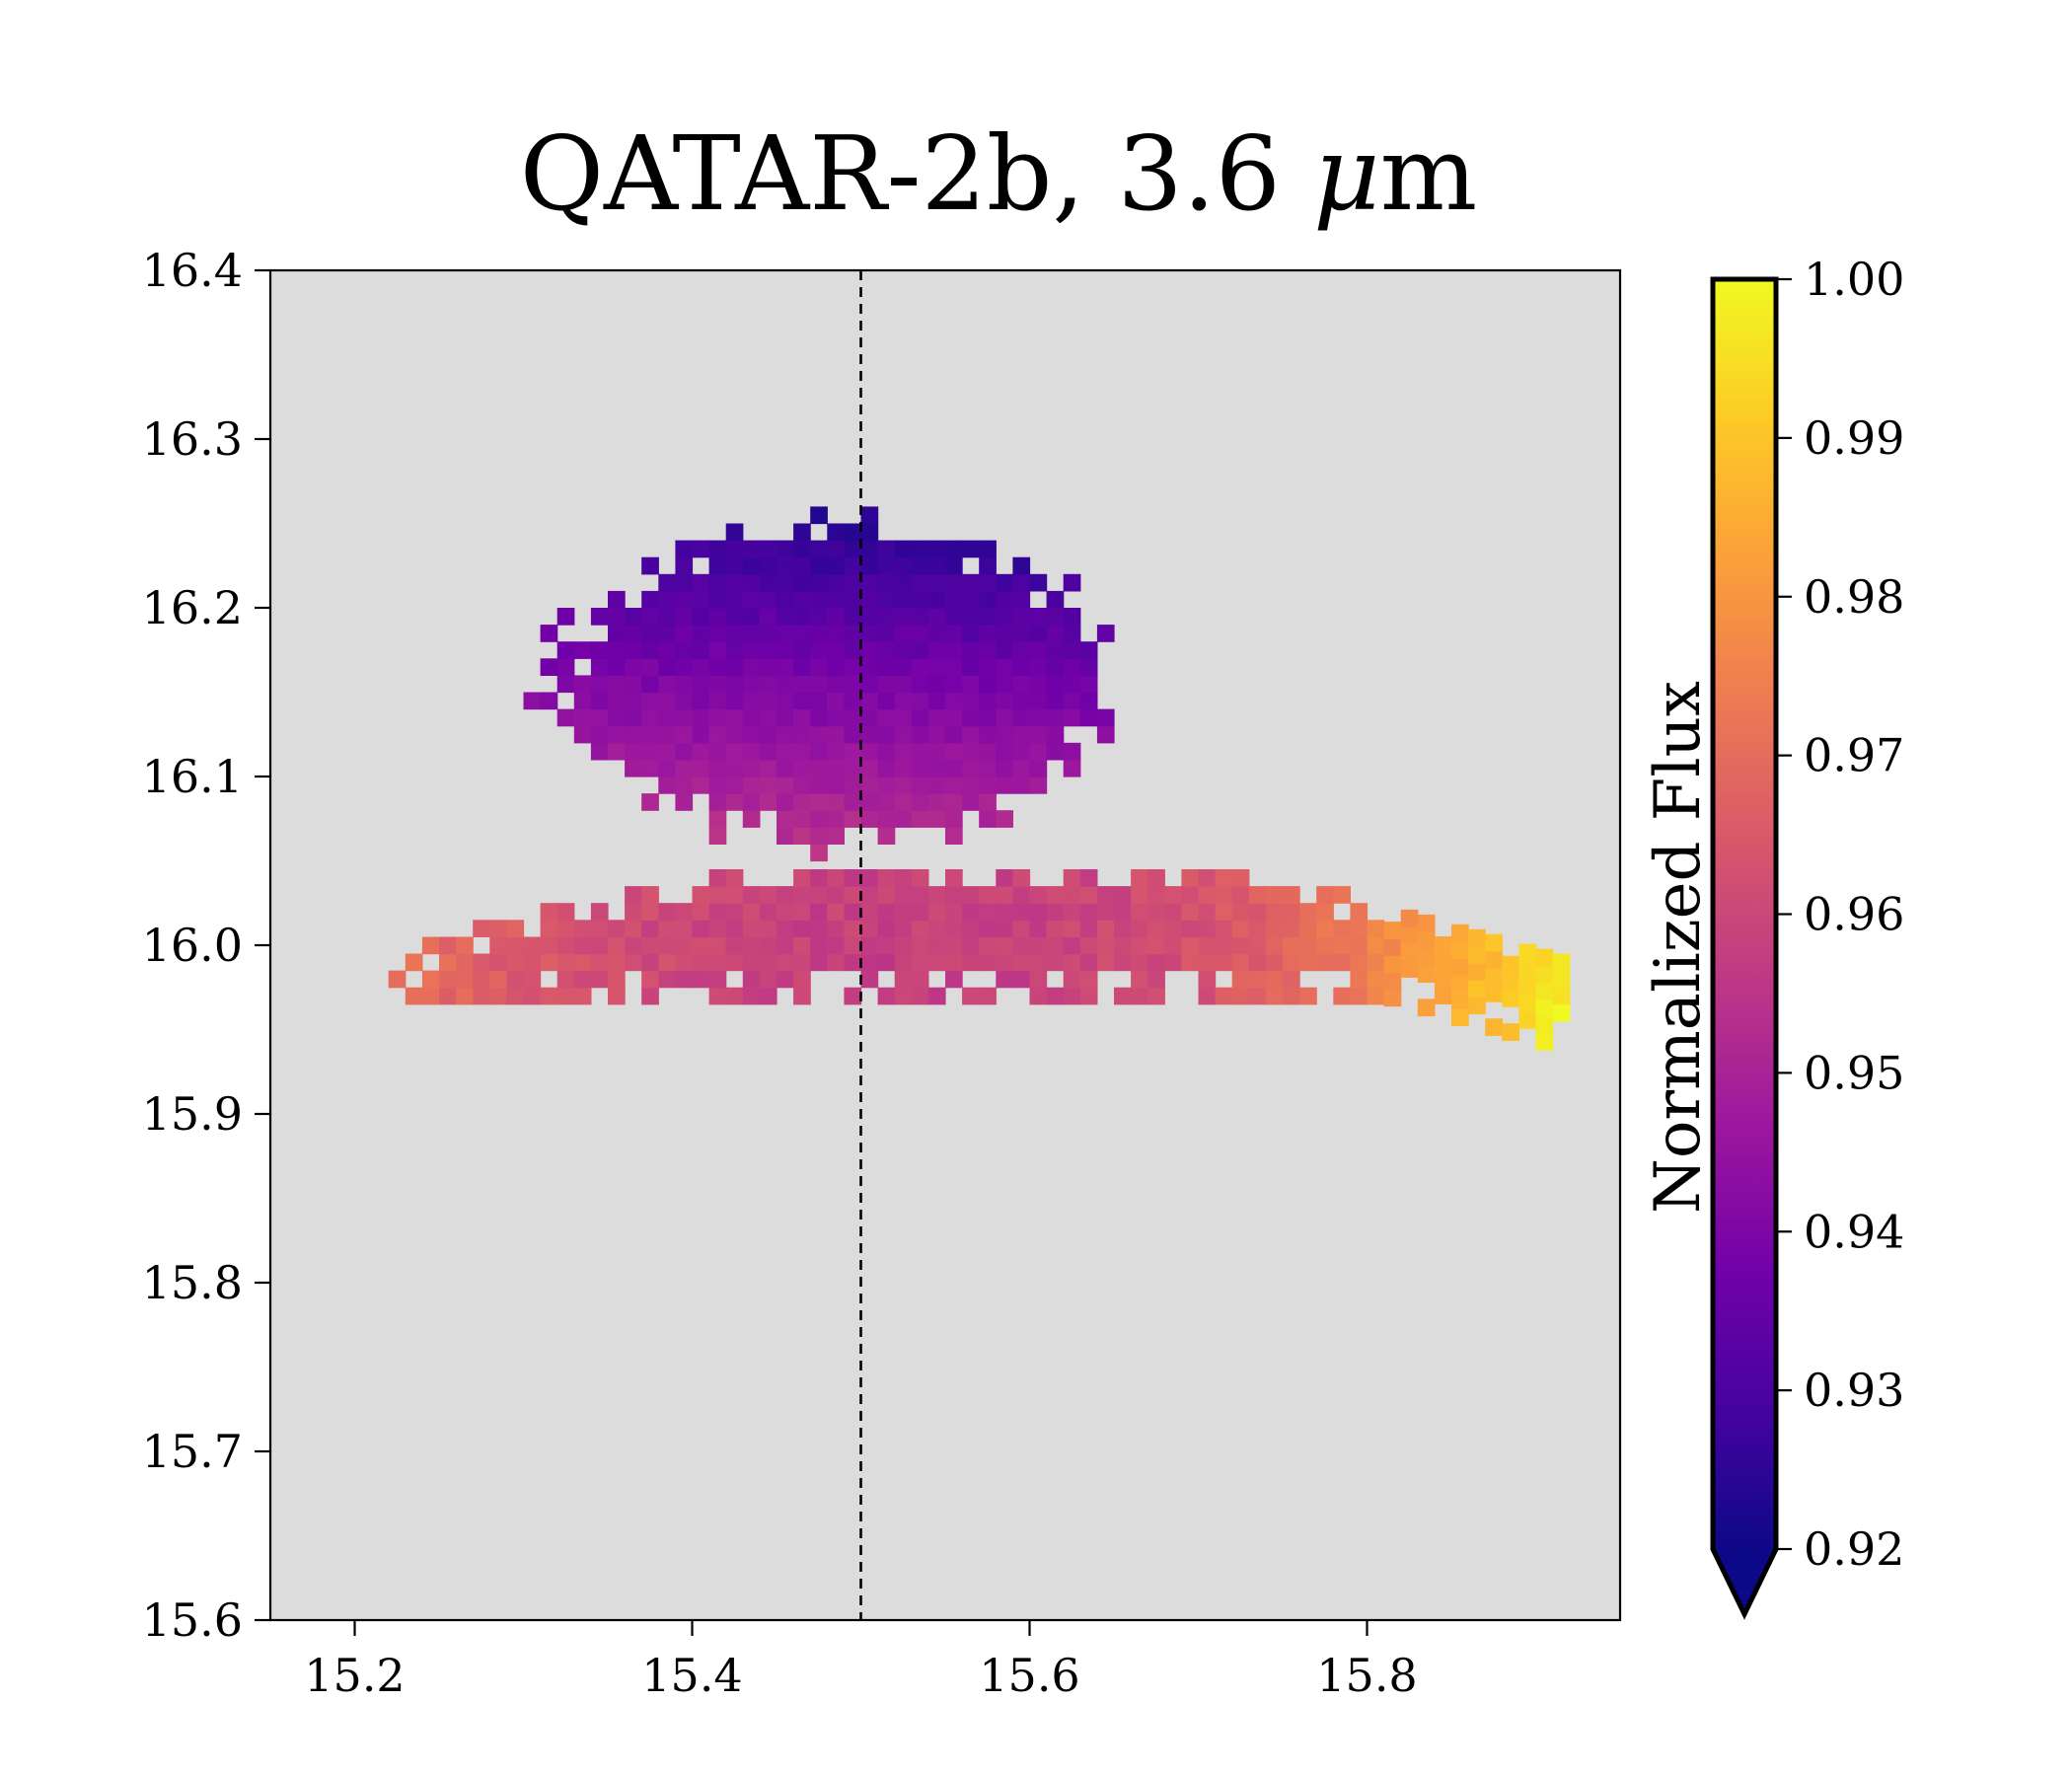  Describe the element at coordinates (1854, 915) in the screenshot. I see `colorbar-tick-label: 0.96` at that location.